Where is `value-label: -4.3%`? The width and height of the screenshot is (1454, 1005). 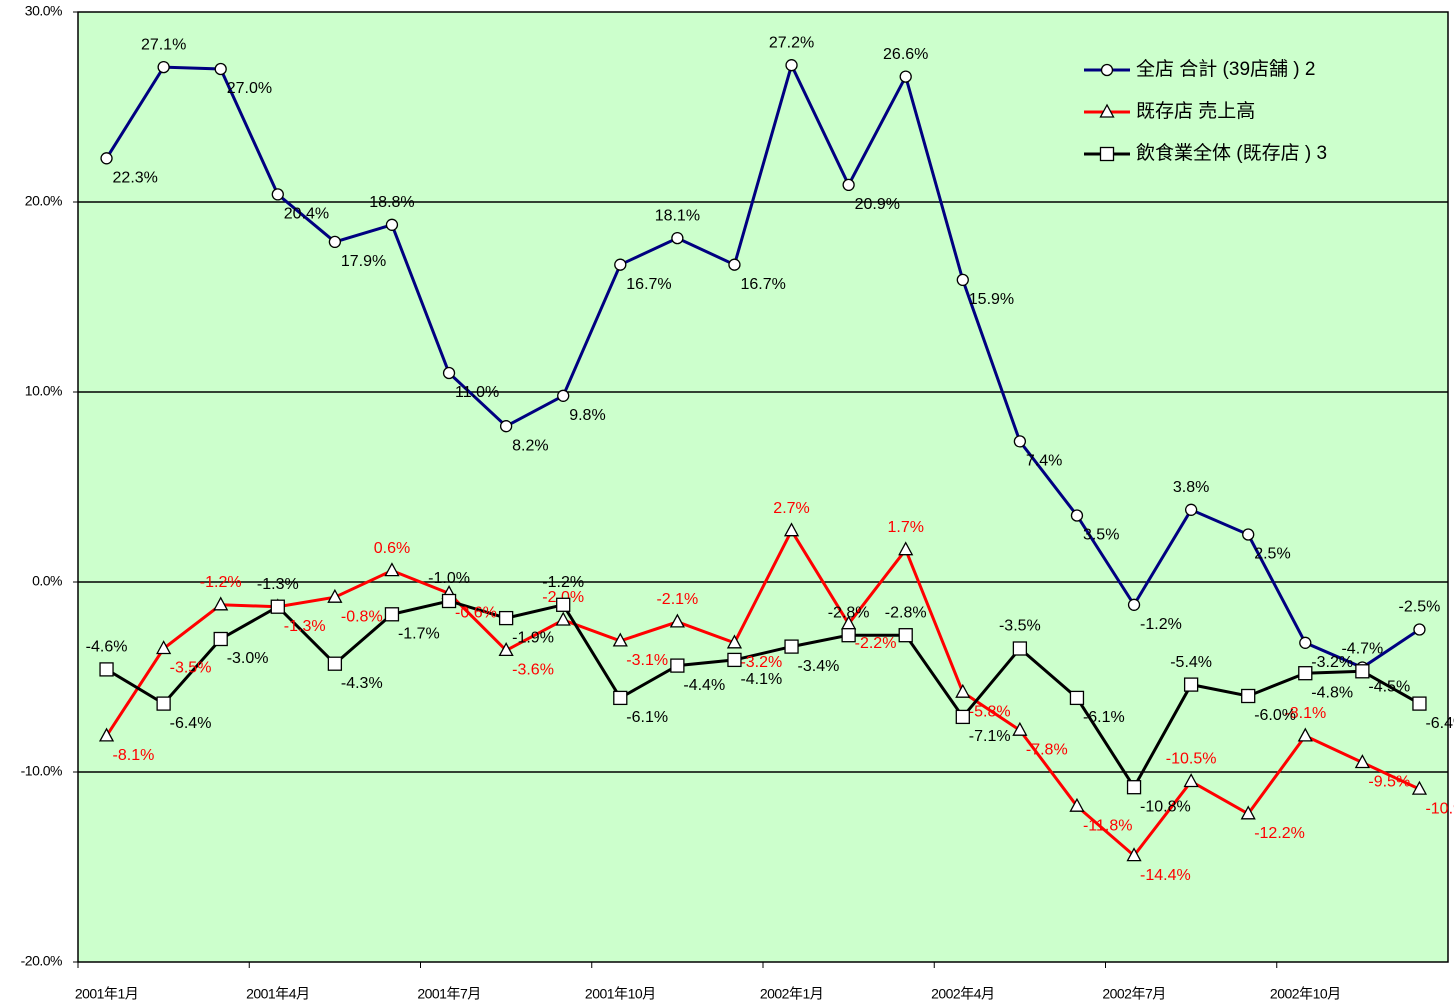 value-label: -4.3% is located at coordinates (362, 683).